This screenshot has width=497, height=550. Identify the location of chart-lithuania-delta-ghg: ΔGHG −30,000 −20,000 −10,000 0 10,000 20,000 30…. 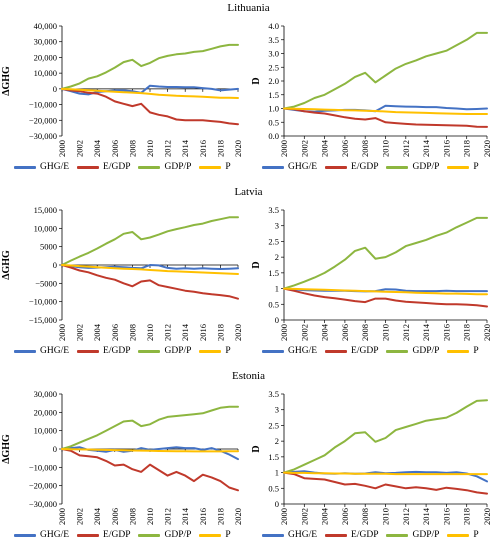
(122, 89).